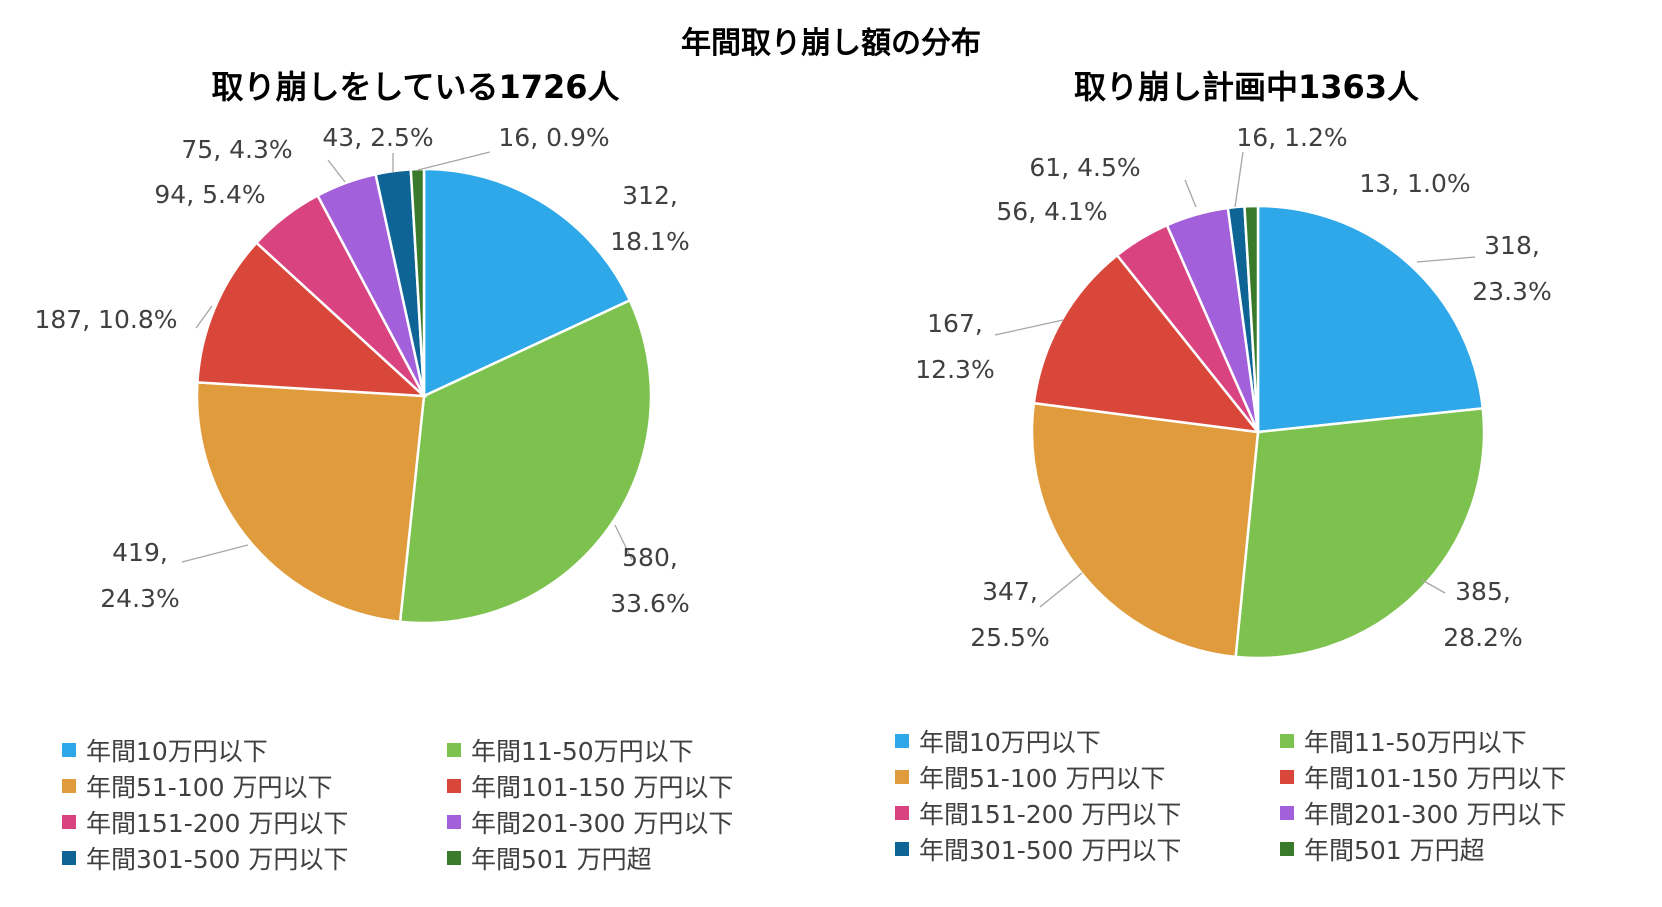 Image resolution: width=1662 pixels, height=907 pixels. Describe the element at coordinates (377, 137) in the screenshot. I see `pie1-data-label-7: 43, 2.5%` at that location.